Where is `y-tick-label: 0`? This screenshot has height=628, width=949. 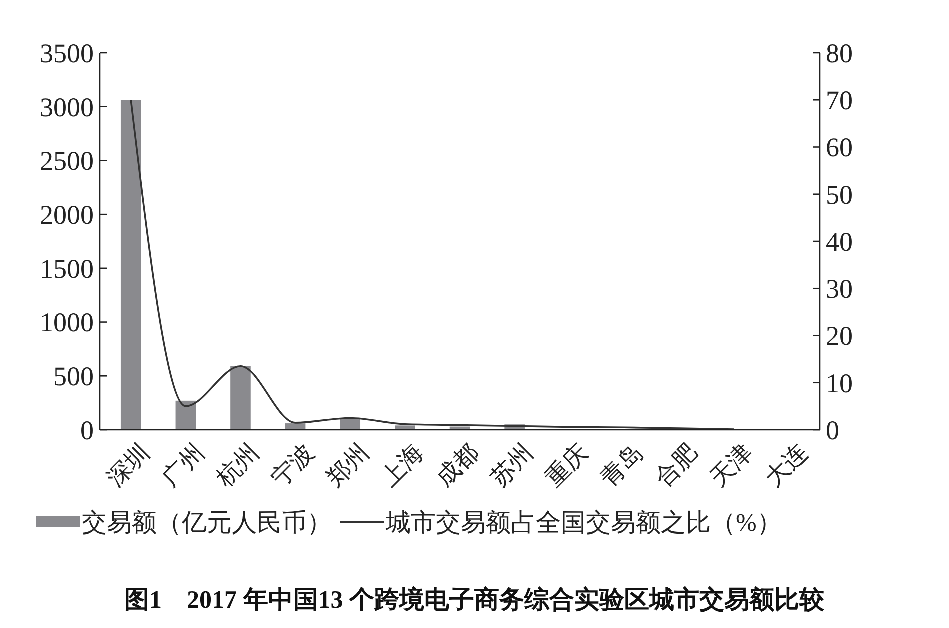
y-tick-label: 0 is located at coordinates (87, 430).